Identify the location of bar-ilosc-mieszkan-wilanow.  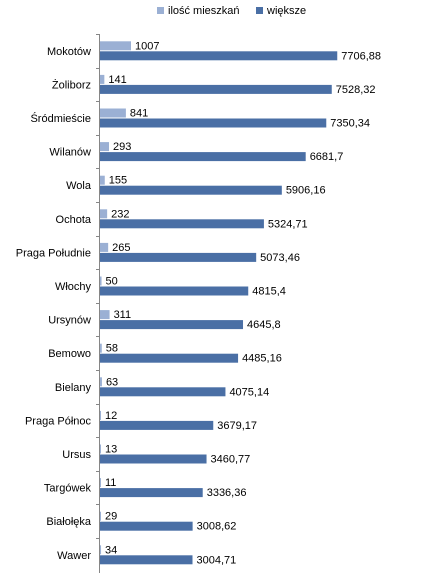
(105, 147).